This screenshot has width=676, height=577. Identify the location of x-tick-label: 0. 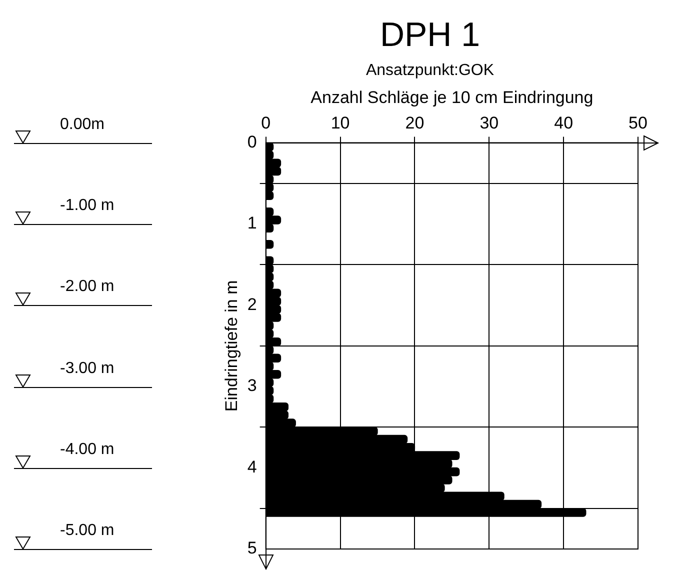
(266, 122).